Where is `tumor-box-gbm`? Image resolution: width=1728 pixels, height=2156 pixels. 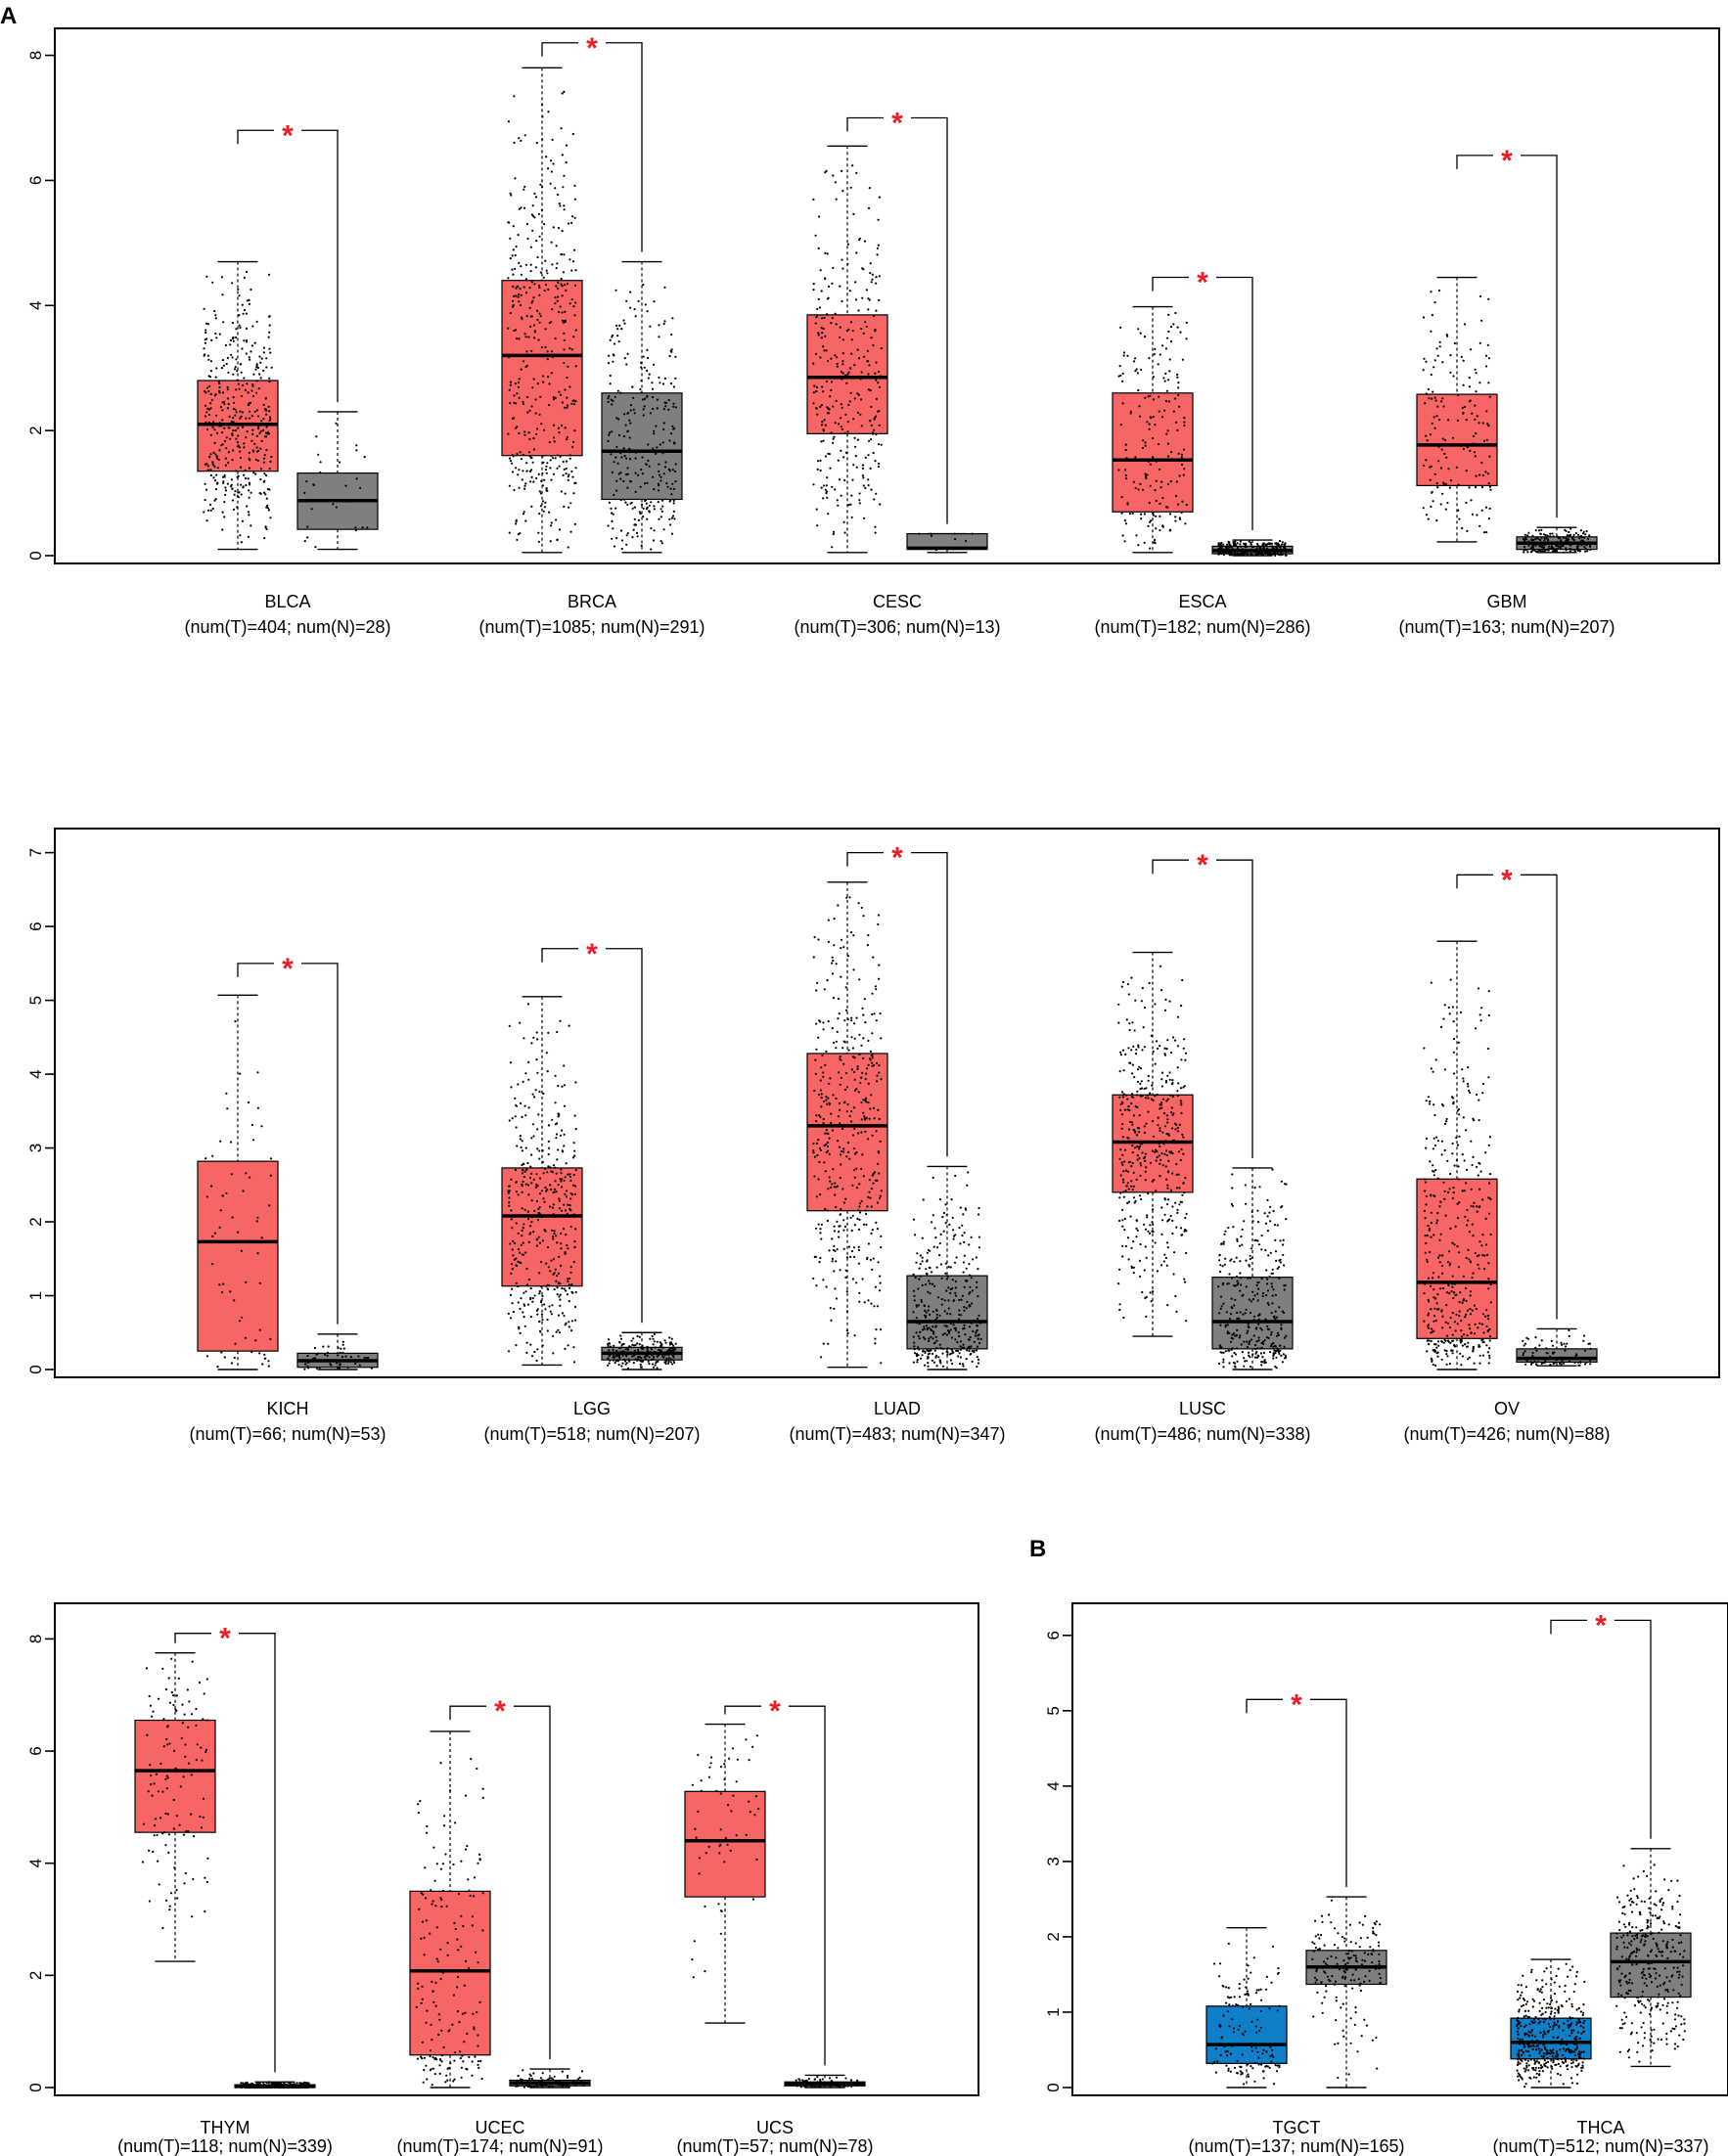 tumor-box-gbm is located at coordinates (1457, 409).